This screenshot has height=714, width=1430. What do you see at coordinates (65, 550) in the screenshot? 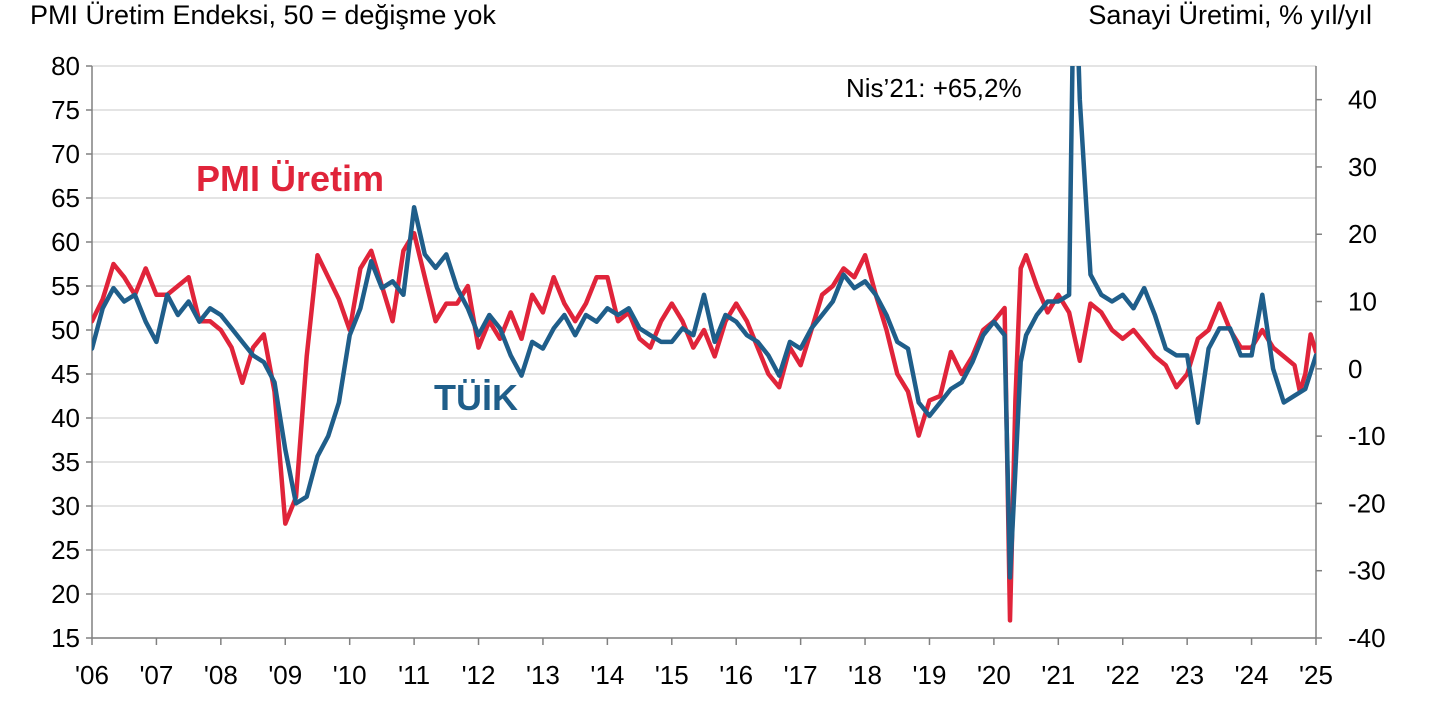
I see `left-y-tick-label: 25` at bounding box center [65, 550].